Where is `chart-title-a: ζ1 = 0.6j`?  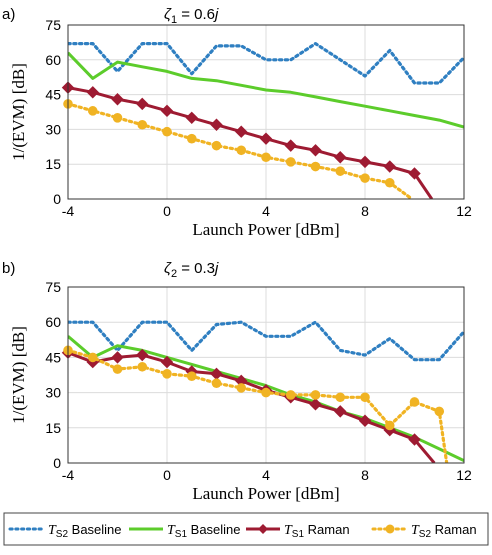
chart-title-a: ζ1 = 0.6j is located at coordinates (191, 16).